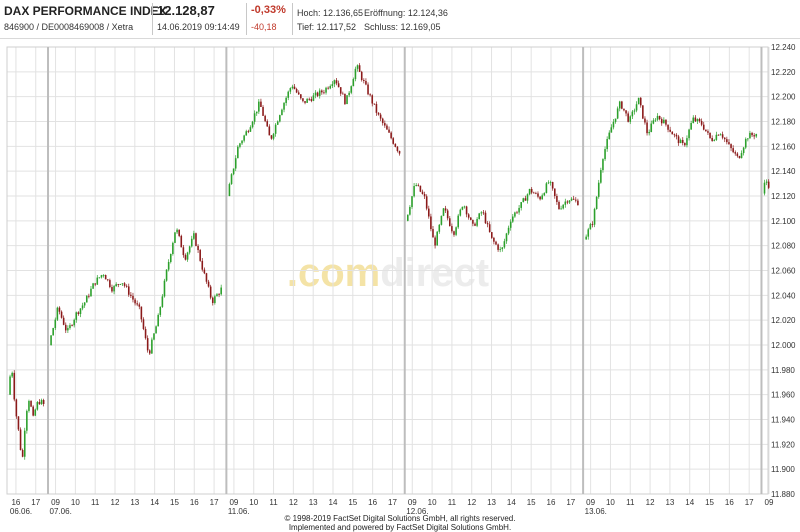 Image resolution: width=800 pixels, height=532 pixels. I want to click on day-open: Eröffnung: 12.124,36, so click(406, 13).